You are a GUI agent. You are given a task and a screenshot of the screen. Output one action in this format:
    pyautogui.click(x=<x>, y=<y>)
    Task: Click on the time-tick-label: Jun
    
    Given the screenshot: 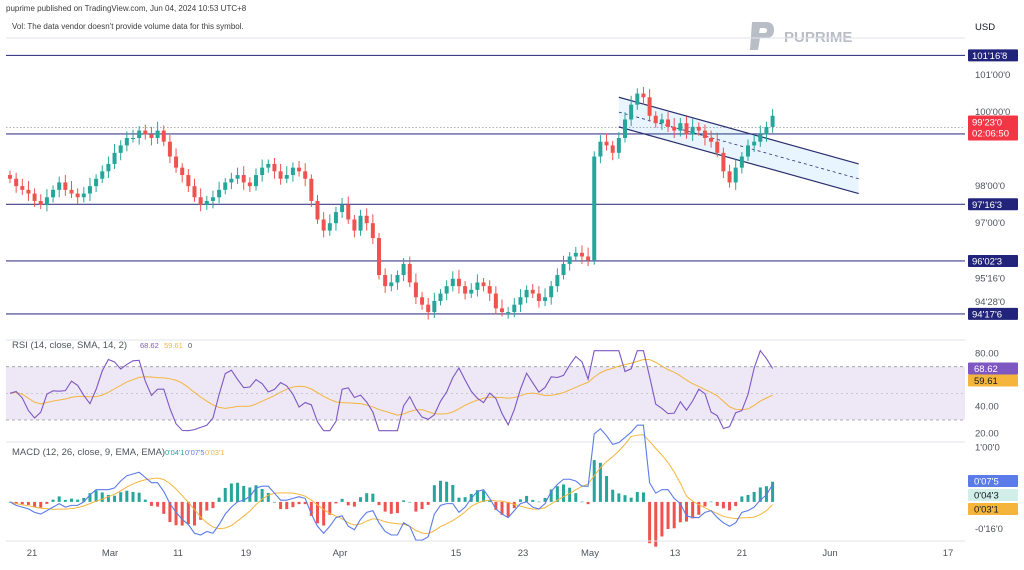 What is the action you would take?
    pyautogui.click(x=829, y=553)
    